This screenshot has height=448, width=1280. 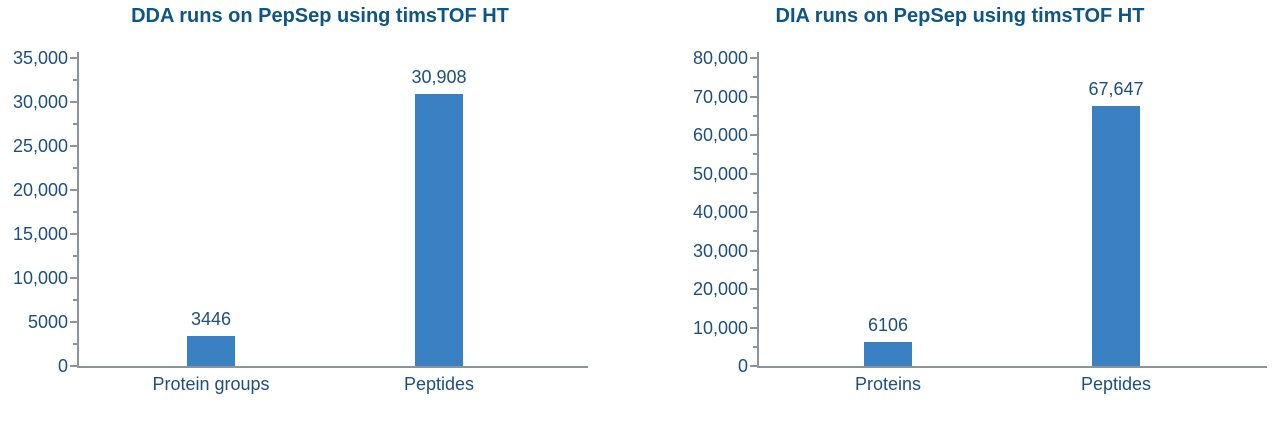 What do you see at coordinates (40, 58) in the screenshot?
I see `y-axis-tick-label: 35,000` at bounding box center [40, 58].